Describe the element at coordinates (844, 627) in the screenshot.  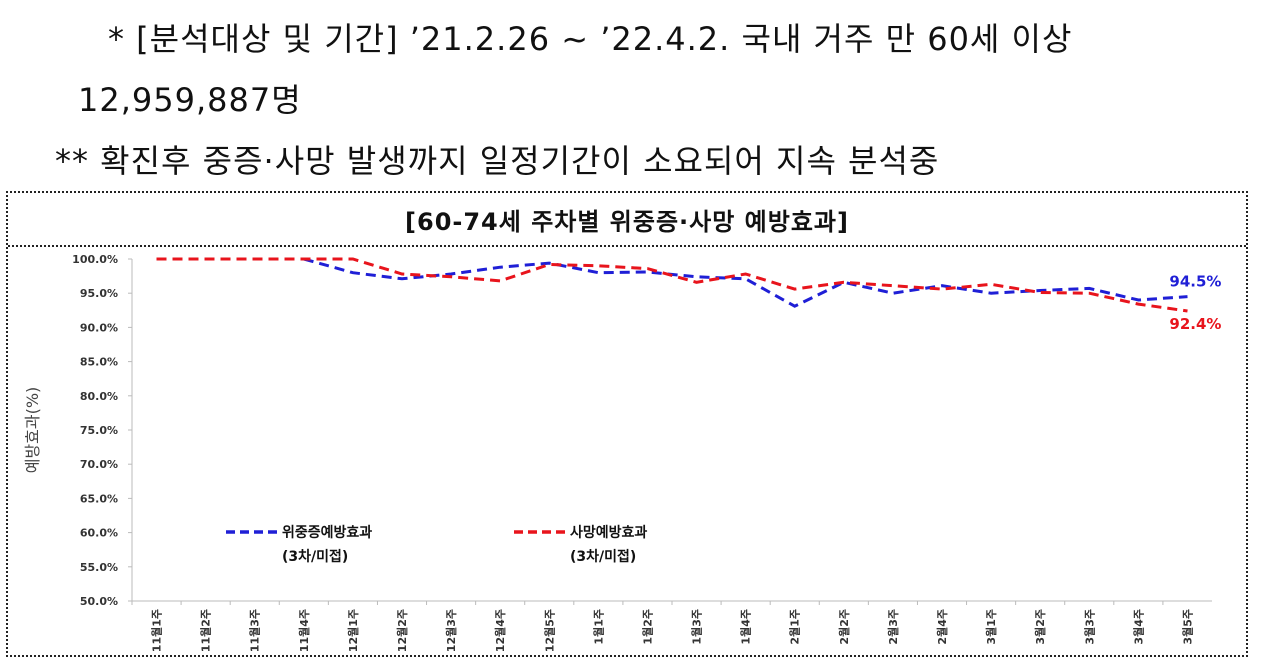
I see `x-tick-label: 2월2주` at that location.